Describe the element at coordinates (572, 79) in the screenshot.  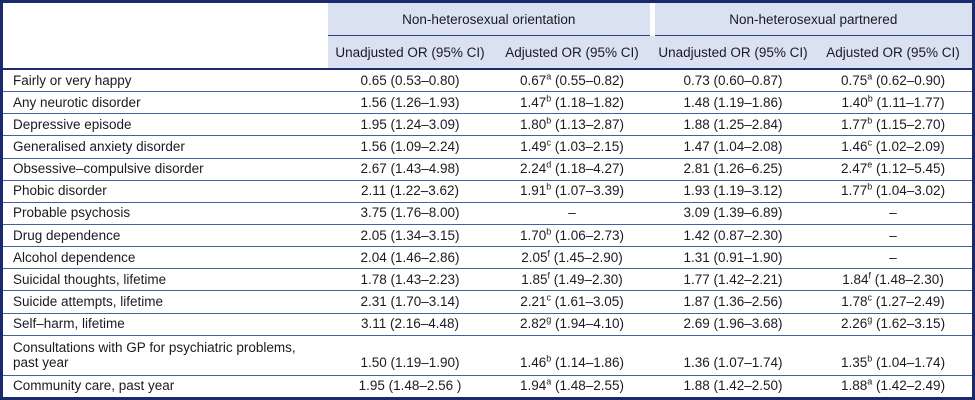
I see `or-value-cell: 0.67a (0.55–0.82)` at that location.